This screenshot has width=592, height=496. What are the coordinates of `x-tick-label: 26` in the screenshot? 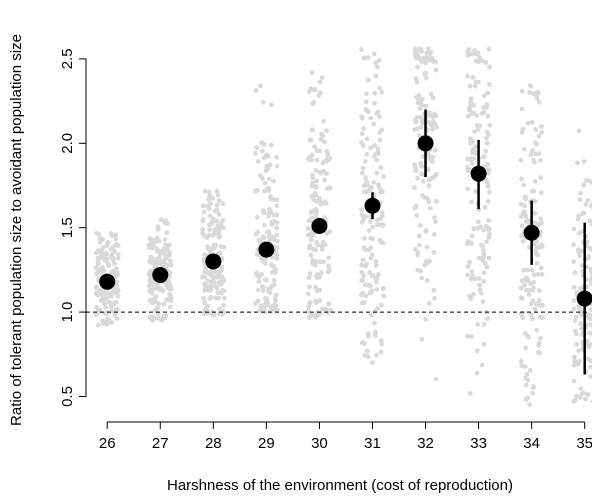 It's located at (107, 443).